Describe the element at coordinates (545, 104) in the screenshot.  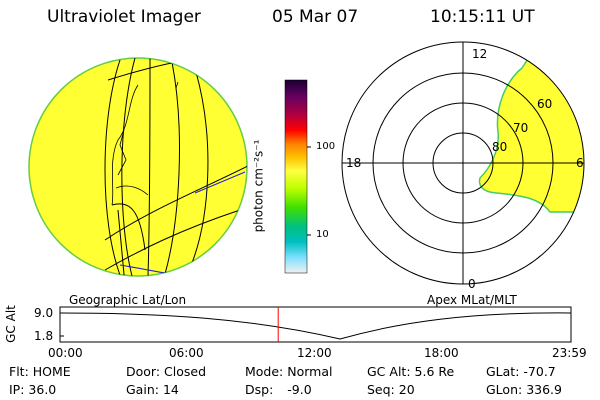
I see `lat-label-60: 60` at that location.